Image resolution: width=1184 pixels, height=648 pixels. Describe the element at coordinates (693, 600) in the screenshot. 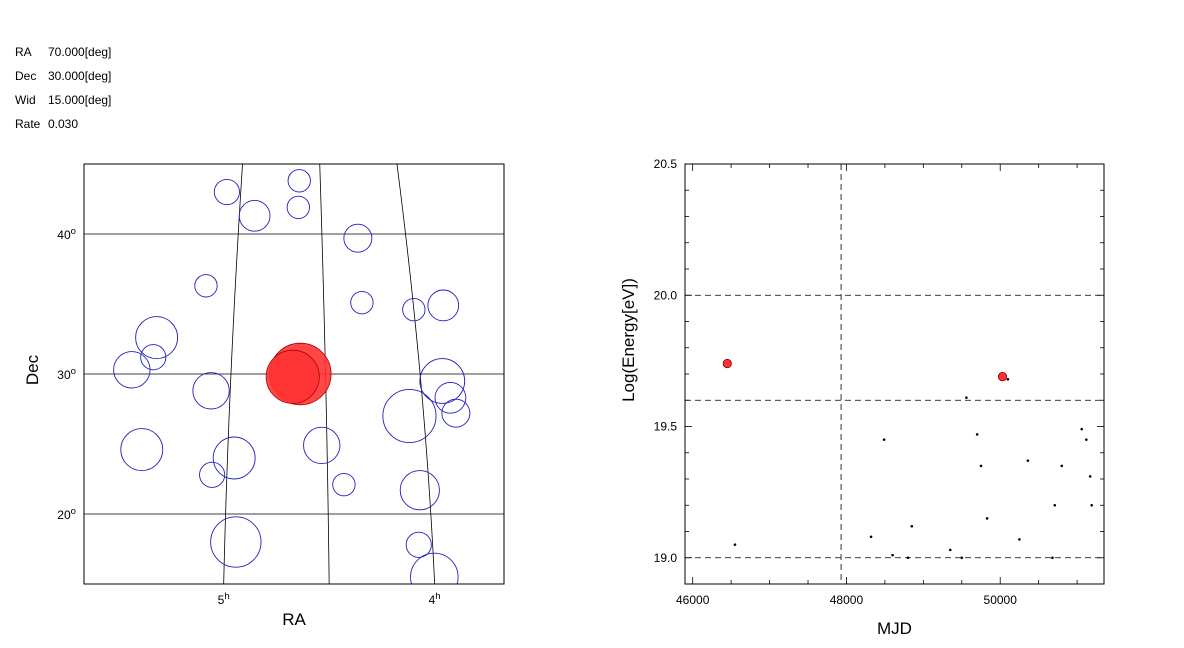

I see `mjd-tick-label: 46000` at that location.